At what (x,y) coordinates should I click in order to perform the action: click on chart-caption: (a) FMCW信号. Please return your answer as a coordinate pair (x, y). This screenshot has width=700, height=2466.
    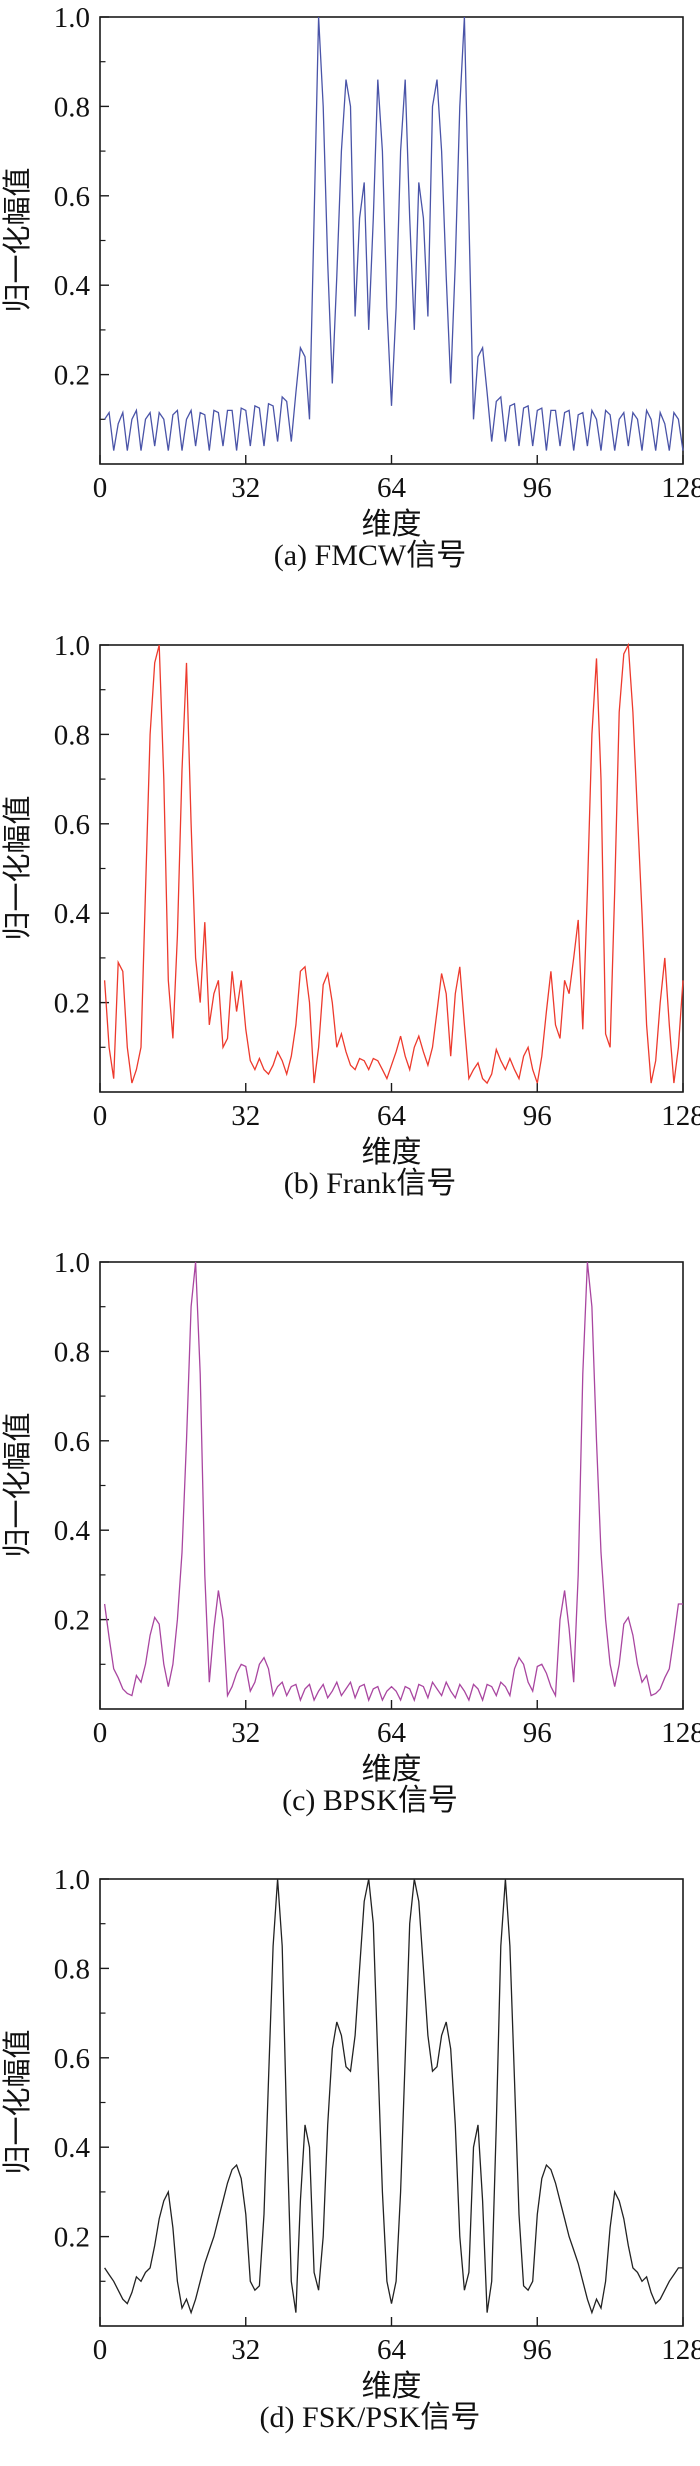
    Looking at the image, I should click on (370, 555).